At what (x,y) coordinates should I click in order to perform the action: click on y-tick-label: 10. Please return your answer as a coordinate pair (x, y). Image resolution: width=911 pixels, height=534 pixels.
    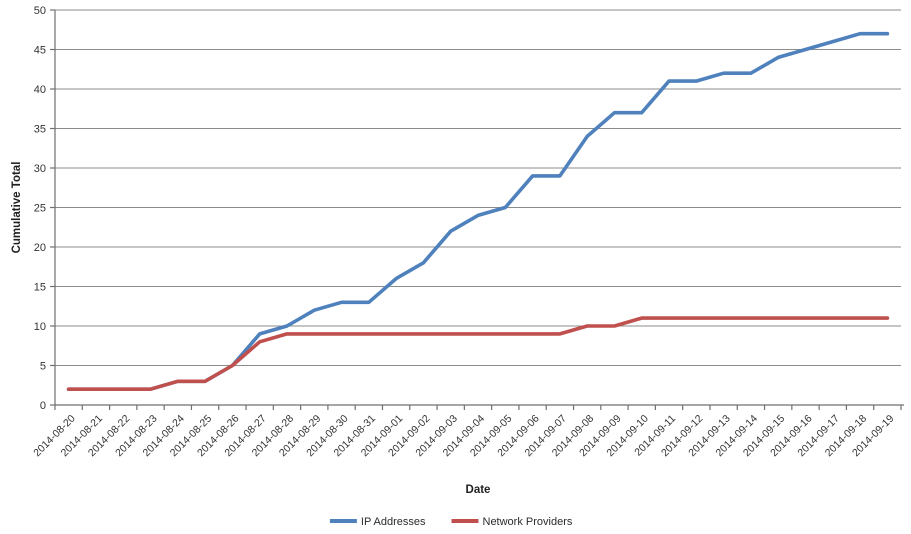
    Looking at the image, I should click on (40, 327).